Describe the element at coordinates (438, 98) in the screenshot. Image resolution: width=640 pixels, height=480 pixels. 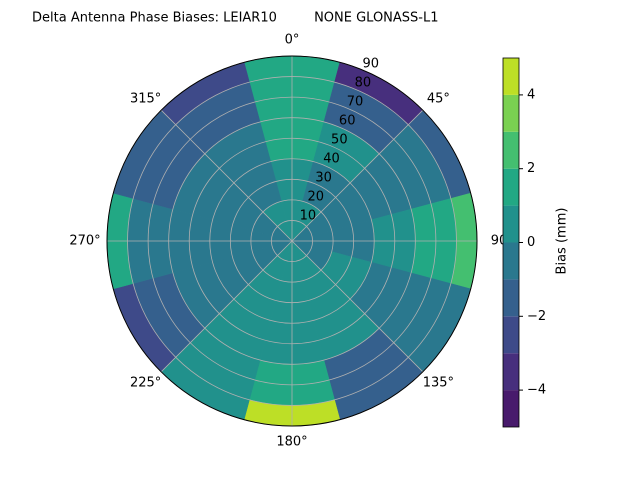
I see `theta-tick-label: 45°` at that location.